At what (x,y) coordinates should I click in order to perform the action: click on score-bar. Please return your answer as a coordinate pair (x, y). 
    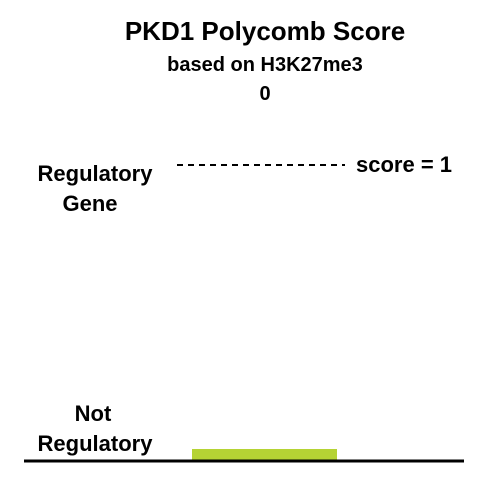
    Looking at the image, I should click on (264, 455).